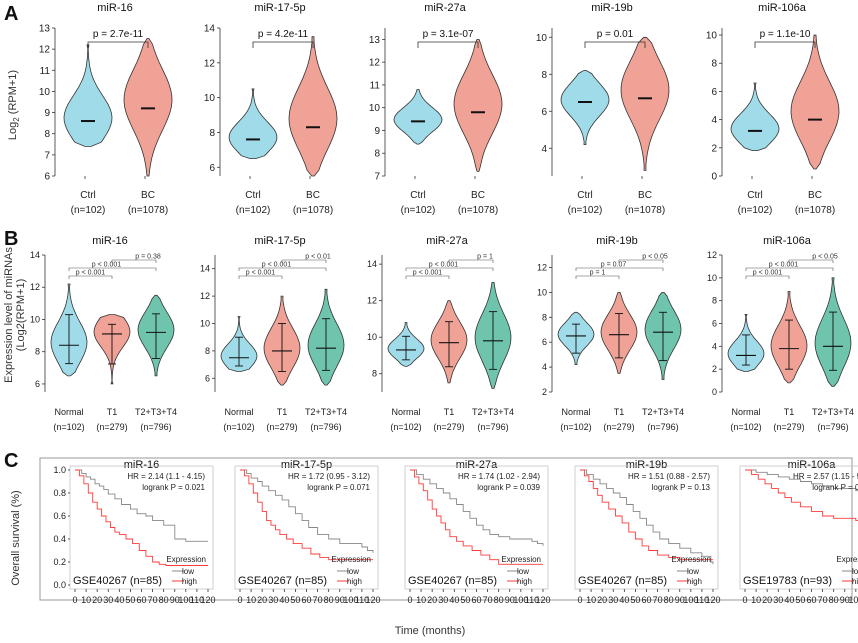  Describe the element at coordinates (59, 539) in the screenshot. I see `y-tick-label: 0.4` at that location.